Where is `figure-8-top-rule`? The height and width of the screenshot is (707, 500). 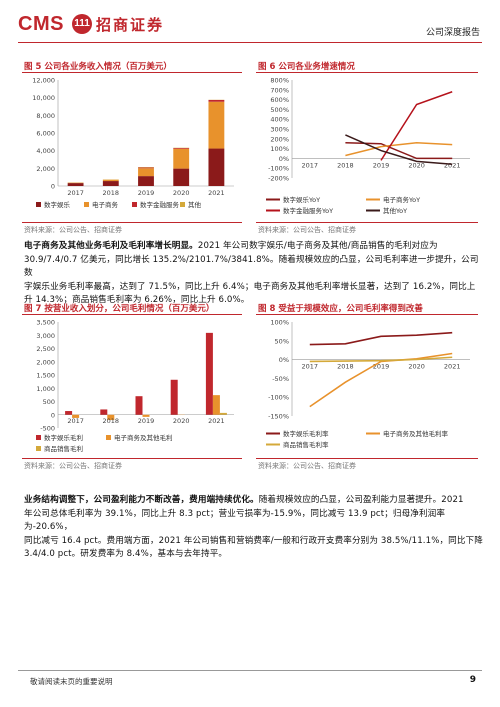
figure-8-top-rule is located at coordinates (367, 314).